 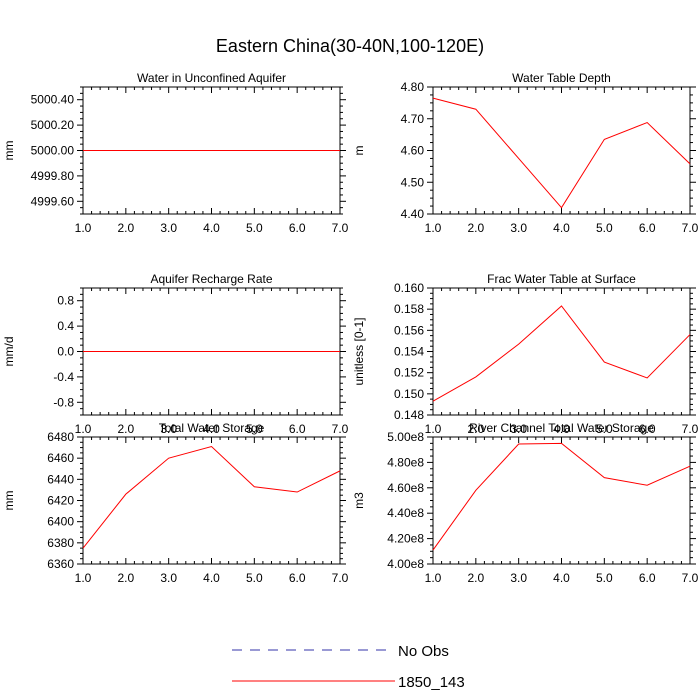 What do you see at coordinates (409, 373) in the screenshot?
I see `y-tick-label: 0.152` at bounding box center [409, 373].